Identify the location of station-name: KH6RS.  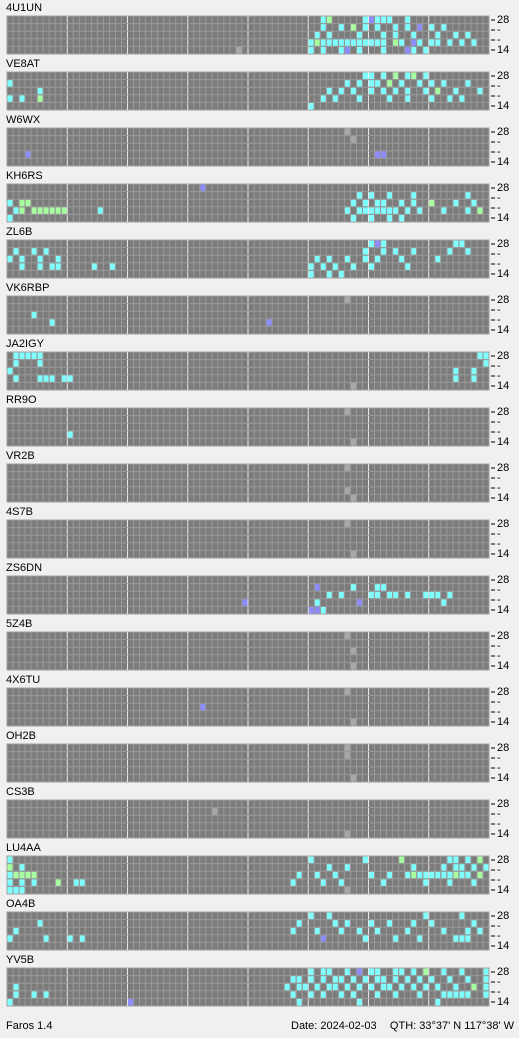
(24, 176).